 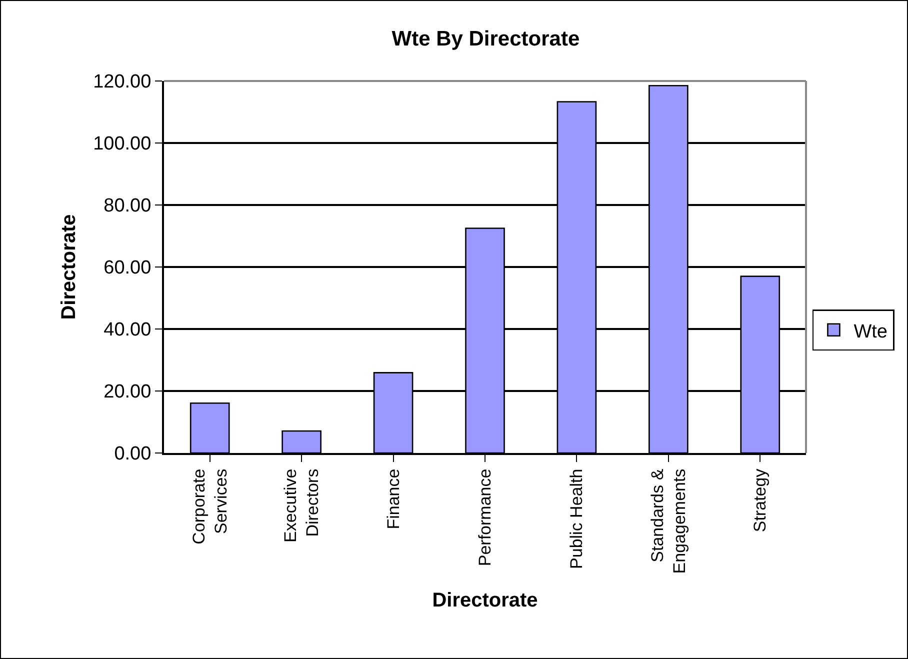 I want to click on y-tick-label: 20.00, so click(x=128, y=392).